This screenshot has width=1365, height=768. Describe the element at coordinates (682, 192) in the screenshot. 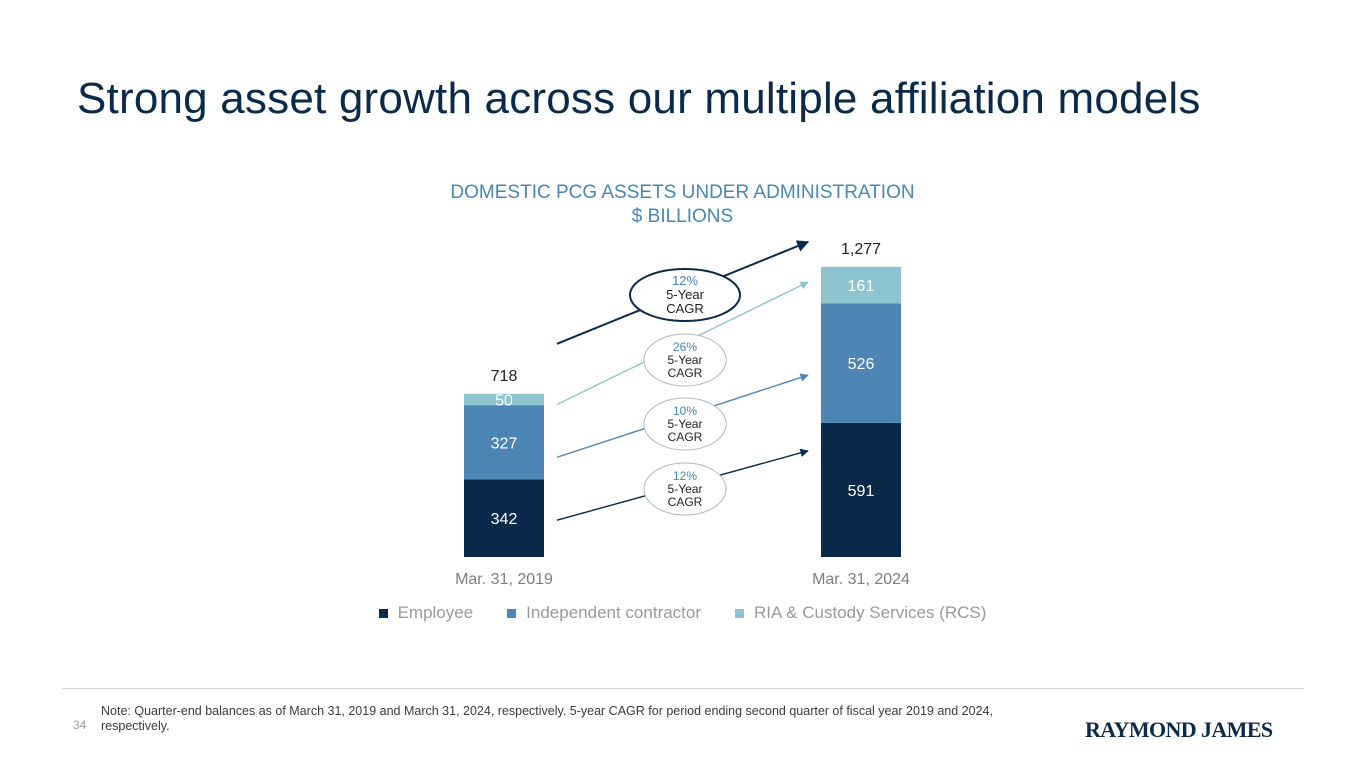

I see `chart-title: DOMESTIC PCG ASSETS UNDER ADMINISTRATION` at that location.